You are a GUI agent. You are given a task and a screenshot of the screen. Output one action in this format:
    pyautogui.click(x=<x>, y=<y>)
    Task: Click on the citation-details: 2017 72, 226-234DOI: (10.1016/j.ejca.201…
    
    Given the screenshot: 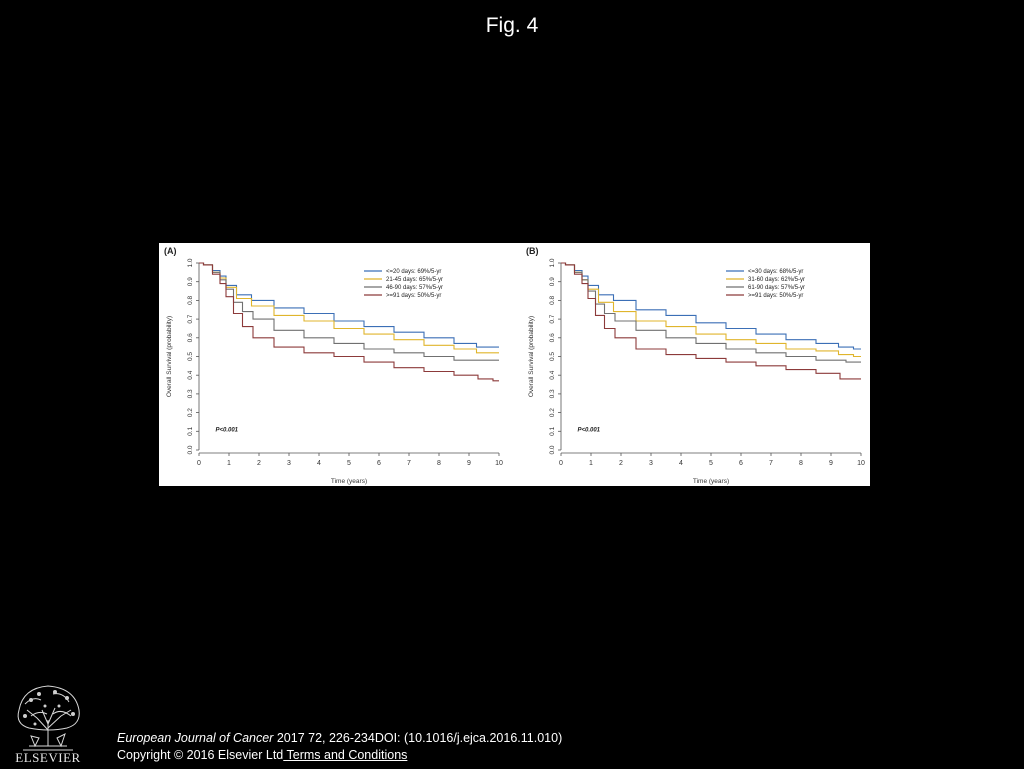 What is the action you would take?
    pyautogui.click(x=418, y=738)
    